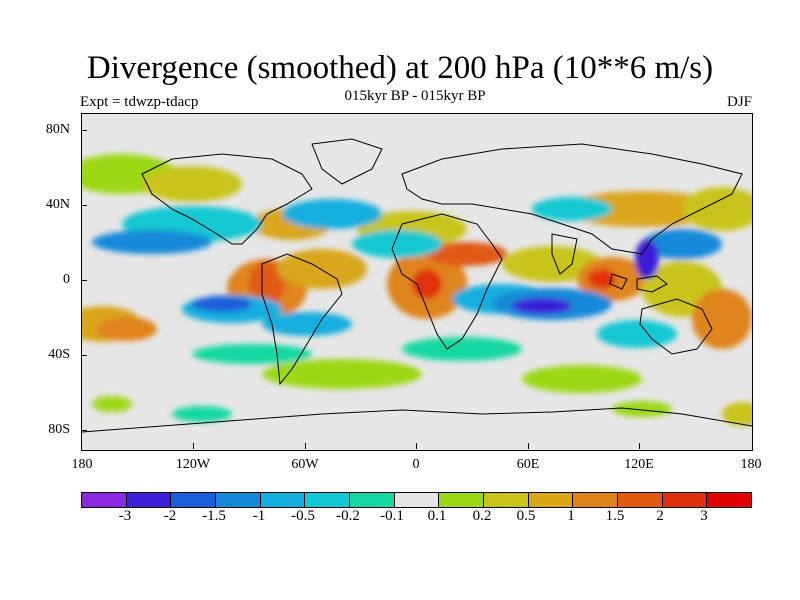 This screenshot has width=800, height=600. I want to click on colorbar-label: -1.5, so click(214, 516).